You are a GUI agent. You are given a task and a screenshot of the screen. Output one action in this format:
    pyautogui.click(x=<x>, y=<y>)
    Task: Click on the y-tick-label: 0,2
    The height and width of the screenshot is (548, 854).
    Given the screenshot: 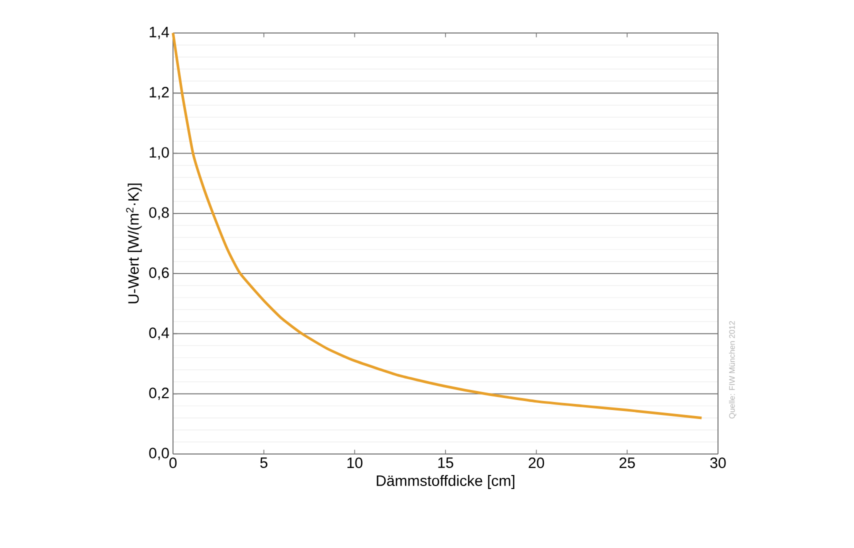 What is the action you would take?
    pyautogui.click(x=159, y=394)
    